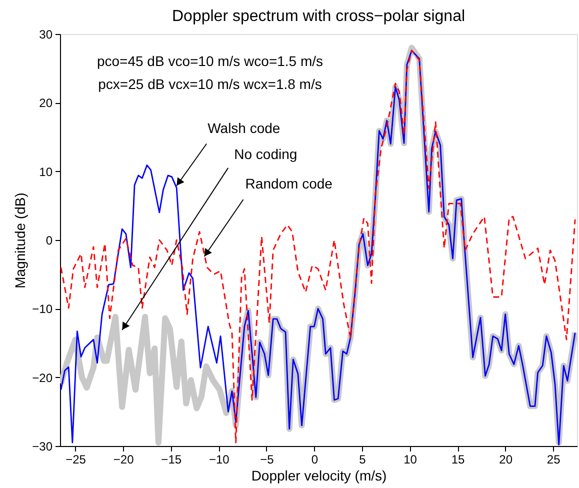  Describe the element at coordinates (553, 459) in the screenshot. I see `x-tick-label: 25` at that location.